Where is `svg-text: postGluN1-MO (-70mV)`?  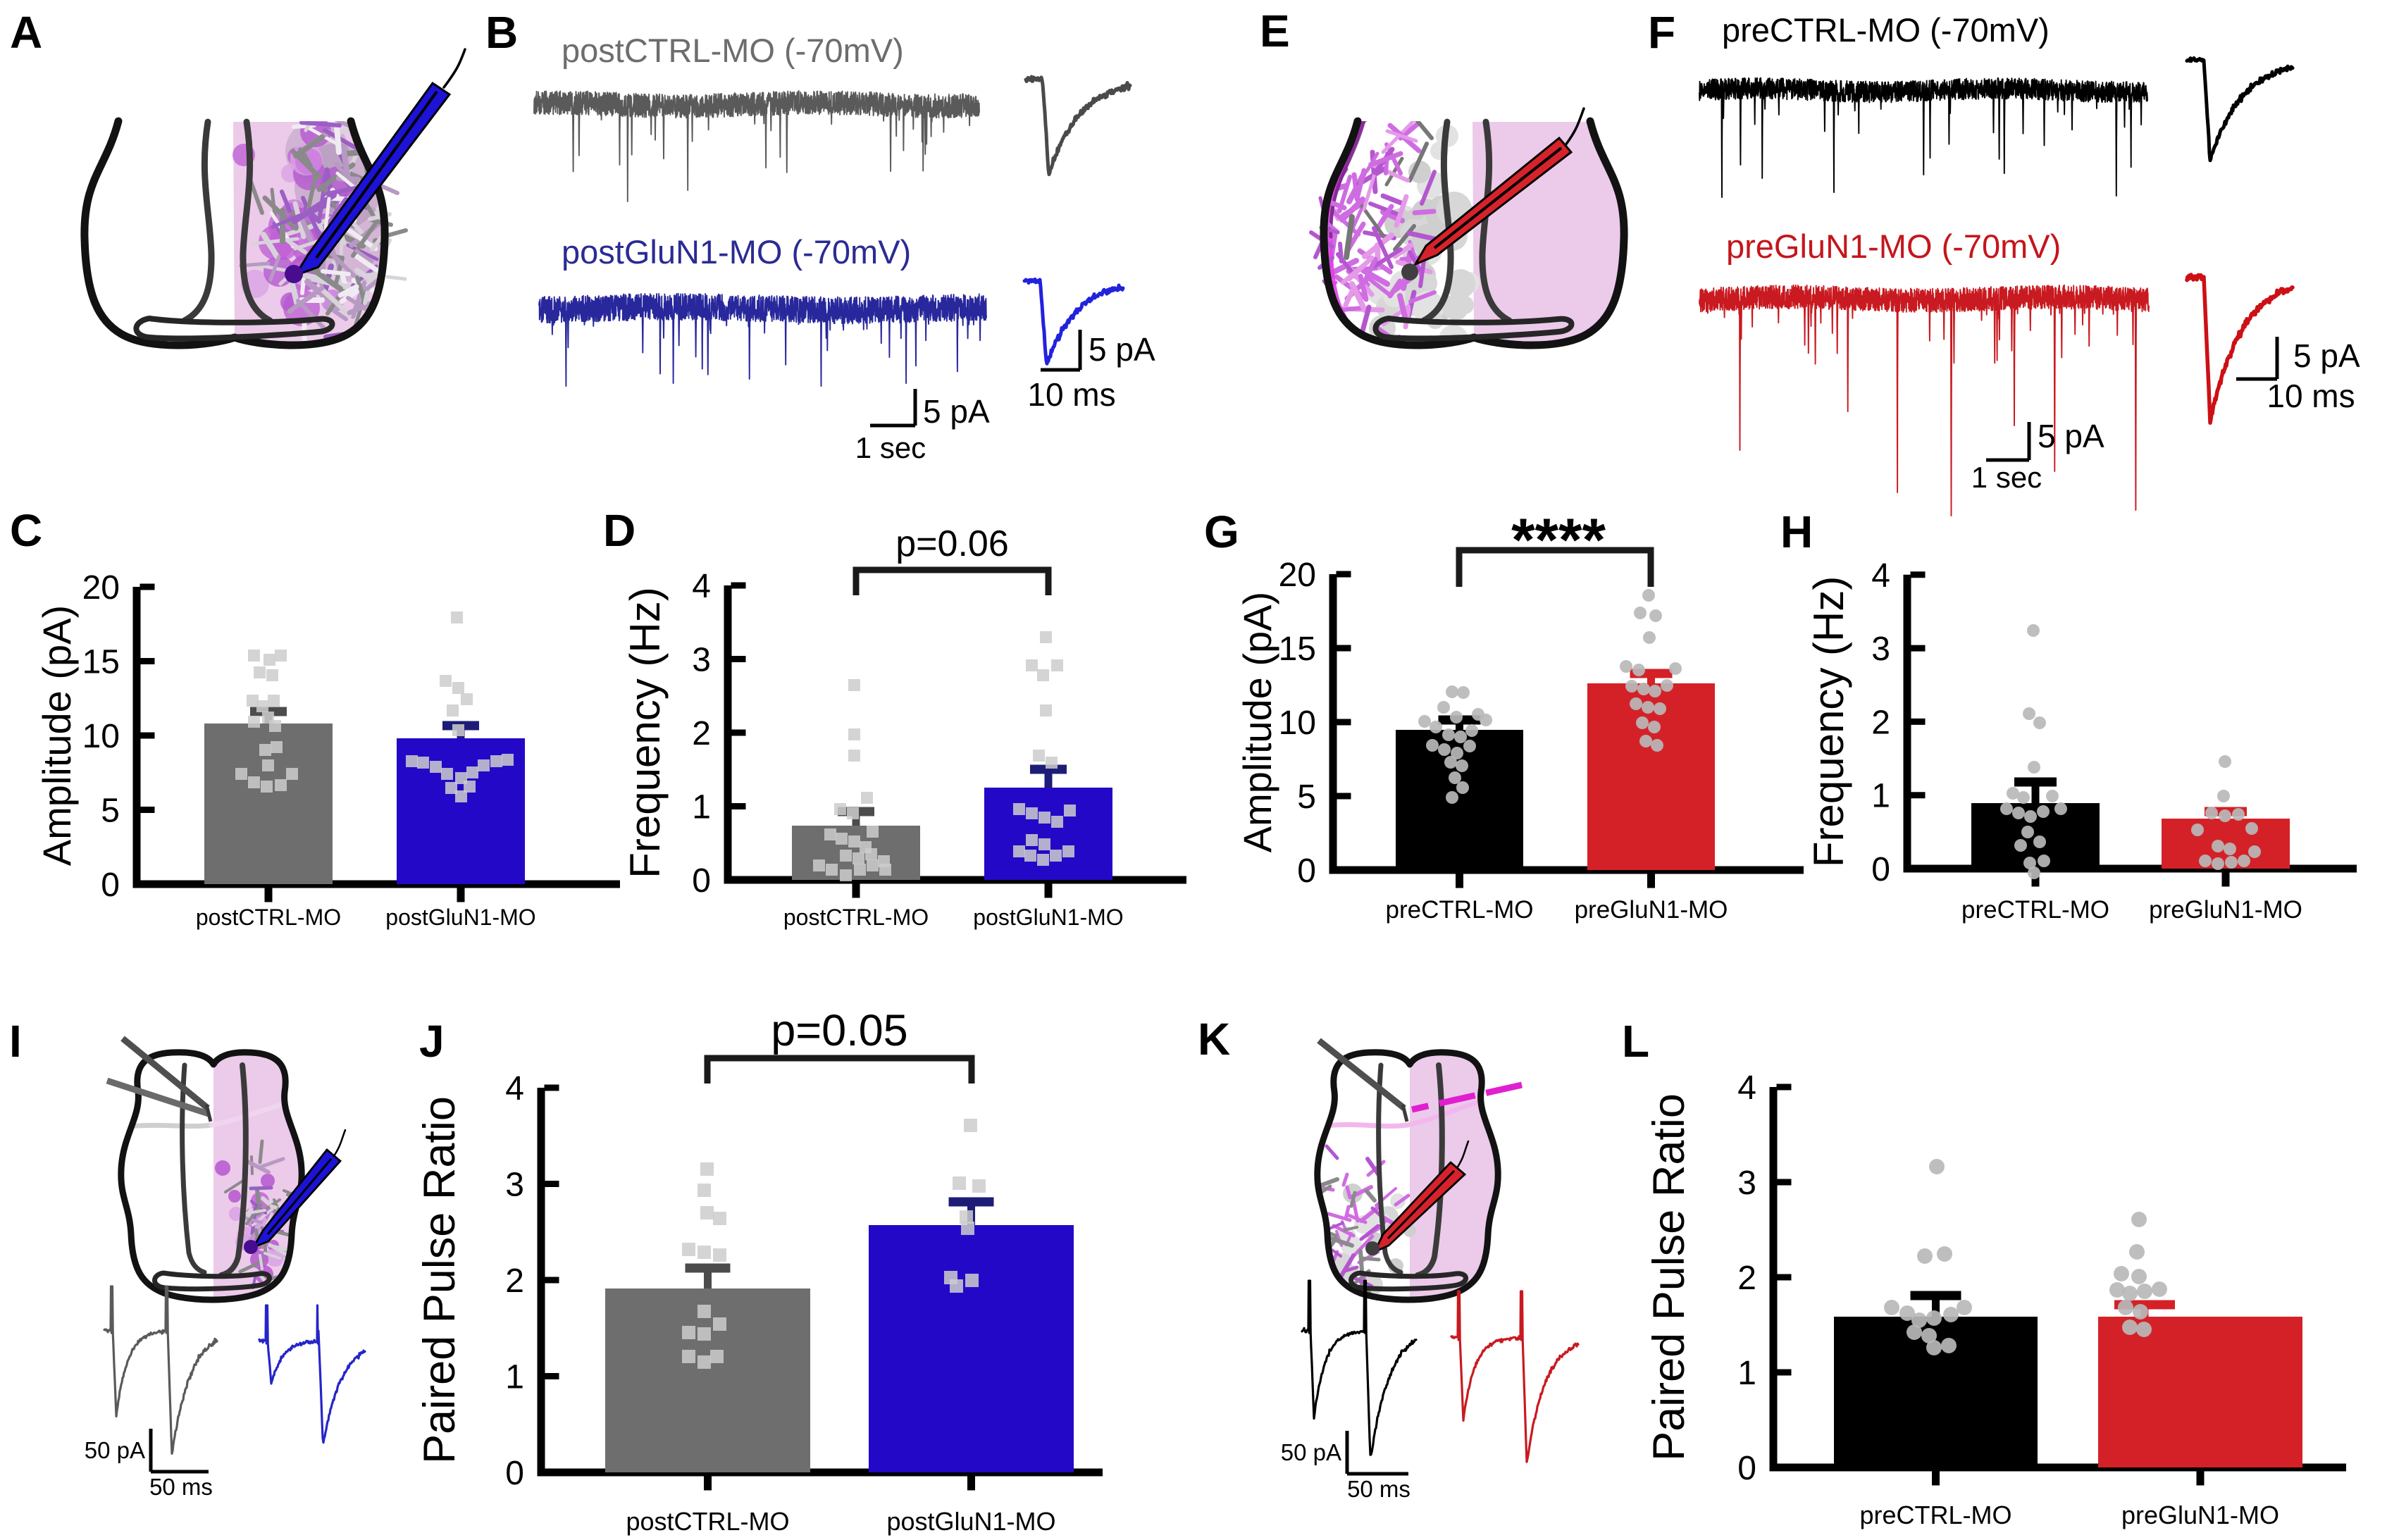 svg-text: postGluN1-MO (-70mV) is located at coordinates (737, 252).